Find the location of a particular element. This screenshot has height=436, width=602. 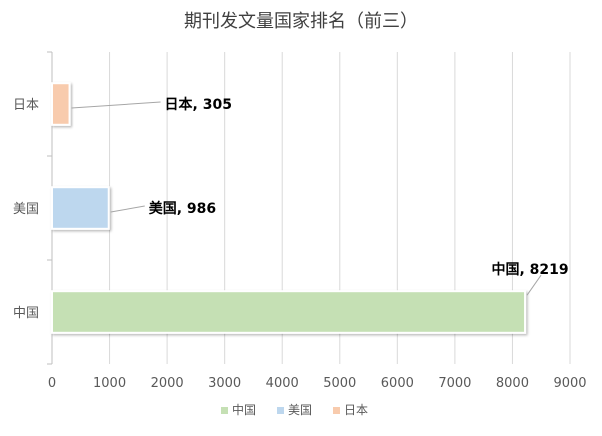

legend-item-cat-2: 日本 is located at coordinates (350, 410).